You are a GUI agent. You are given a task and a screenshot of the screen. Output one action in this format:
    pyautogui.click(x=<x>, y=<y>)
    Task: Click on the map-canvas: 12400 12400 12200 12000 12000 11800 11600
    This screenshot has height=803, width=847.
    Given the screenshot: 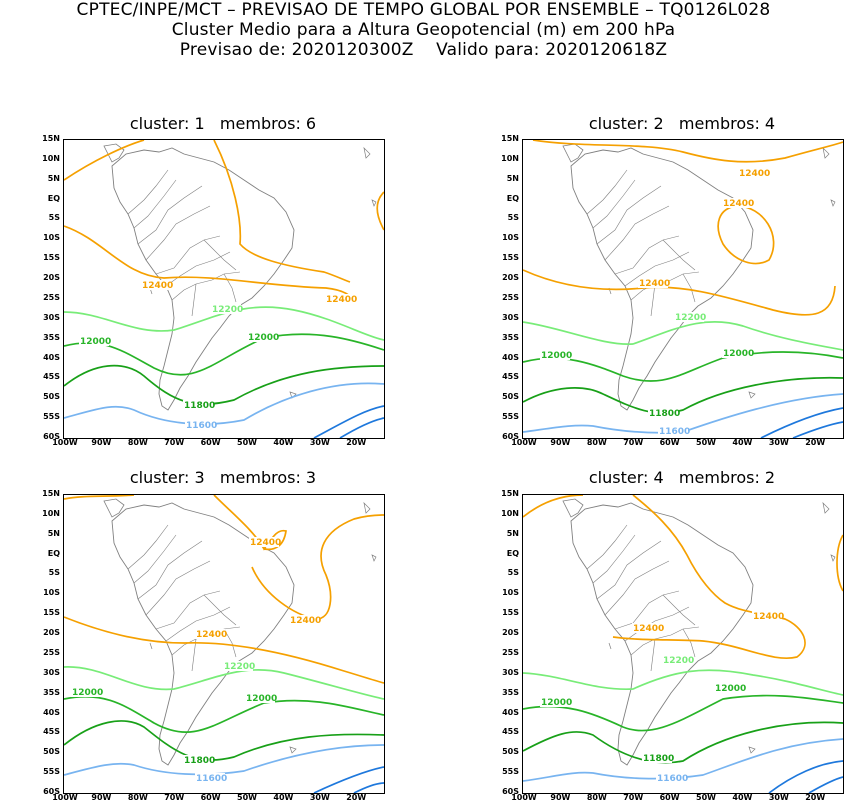 What is the action you would take?
    pyautogui.click(x=224, y=289)
    